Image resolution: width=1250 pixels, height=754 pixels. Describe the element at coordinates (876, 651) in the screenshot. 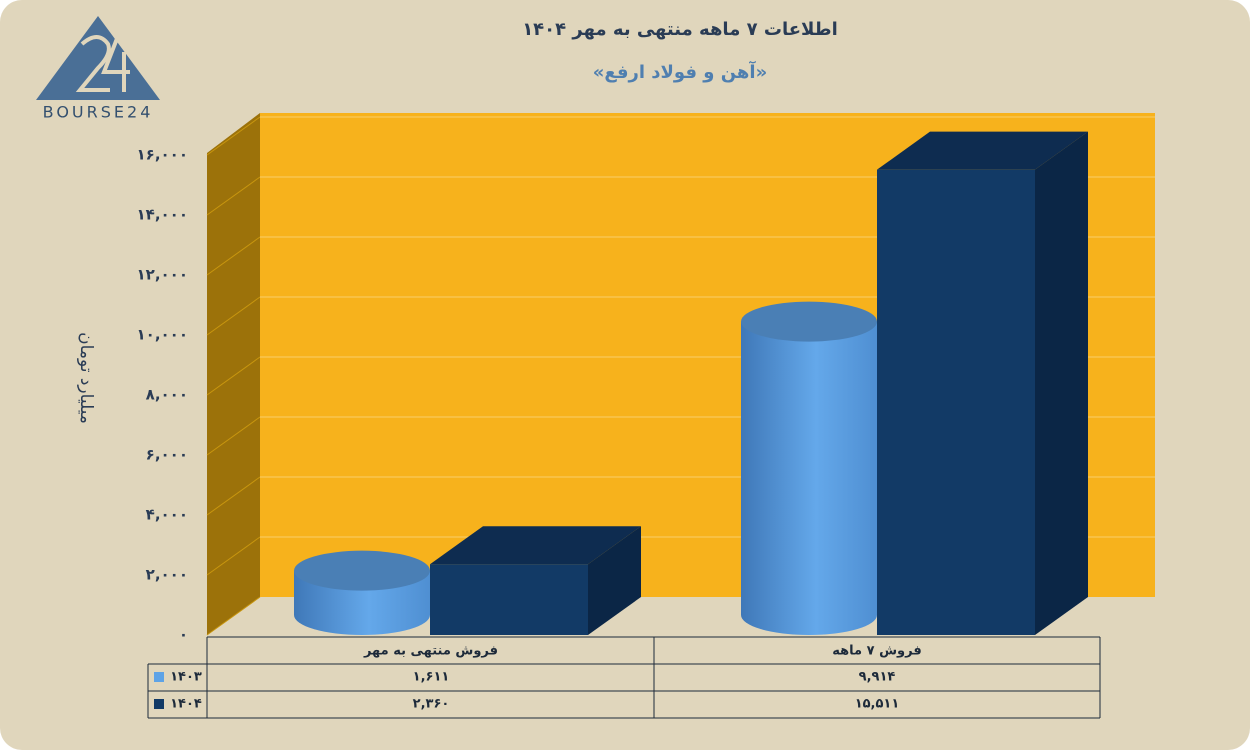

I see `x-tick-label: فروش ۷ ماهه` at that location.